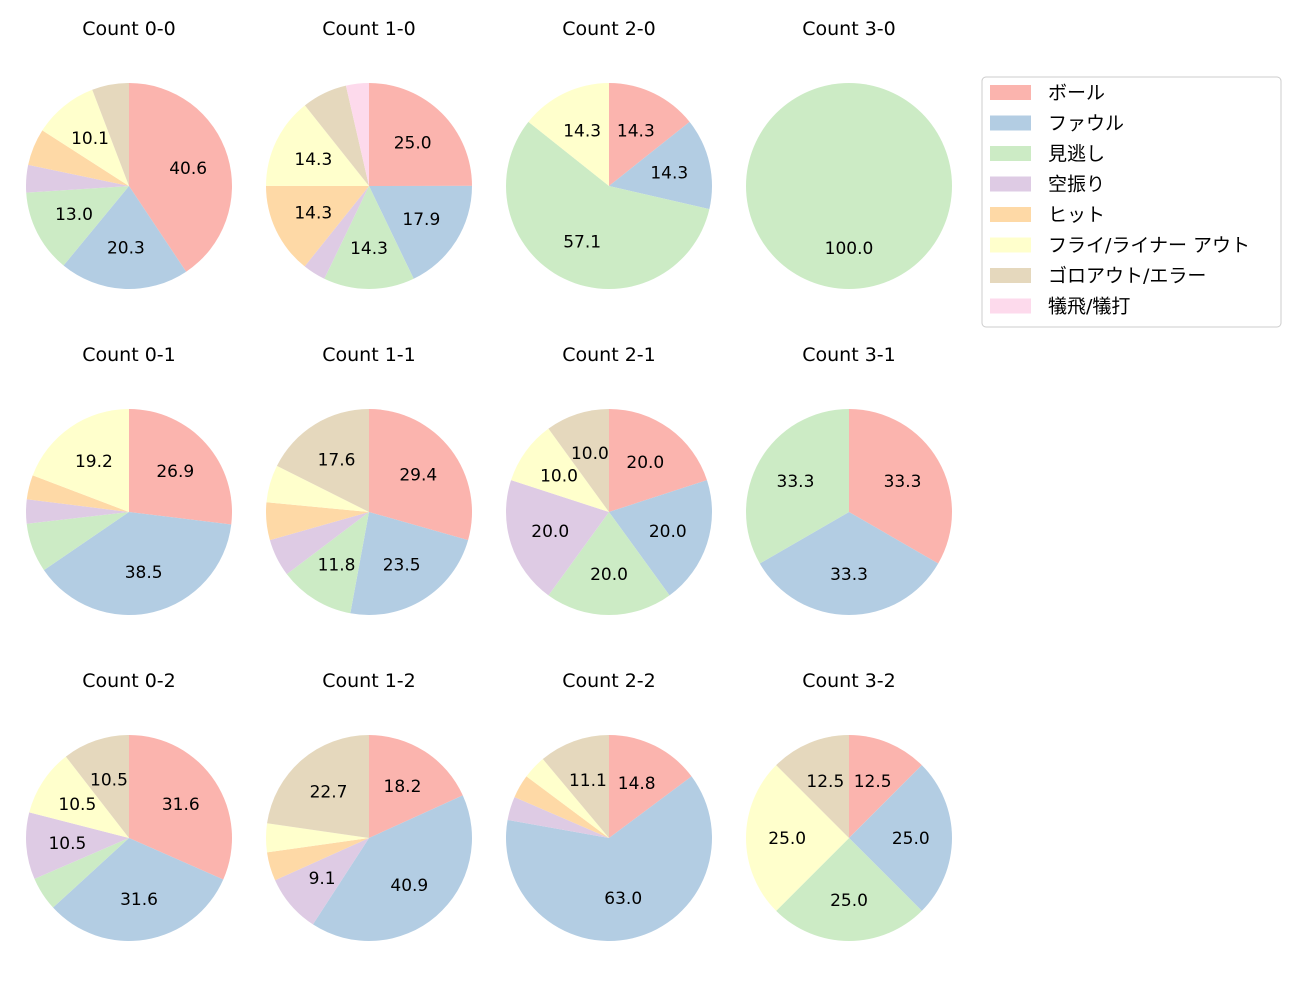  I want to click on slice-label: 17.9, so click(421, 220).